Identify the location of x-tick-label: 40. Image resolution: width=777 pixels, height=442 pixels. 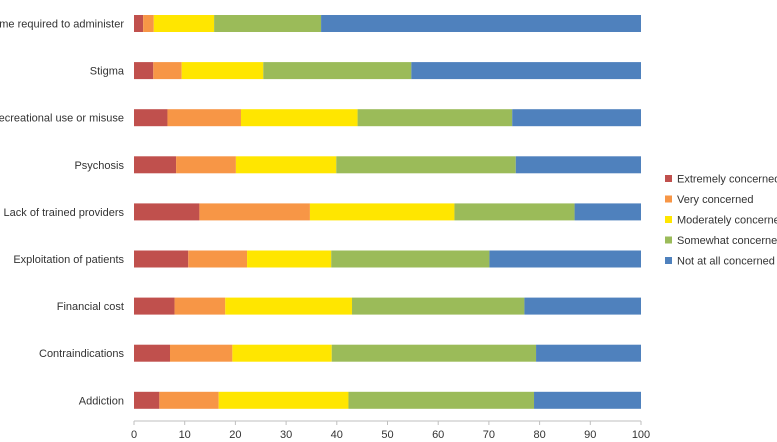
(337, 435).